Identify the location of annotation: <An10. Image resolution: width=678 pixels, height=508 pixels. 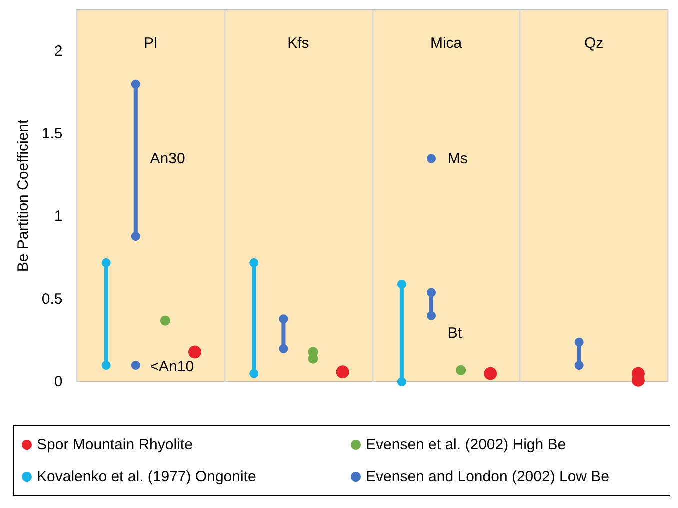
(172, 367).